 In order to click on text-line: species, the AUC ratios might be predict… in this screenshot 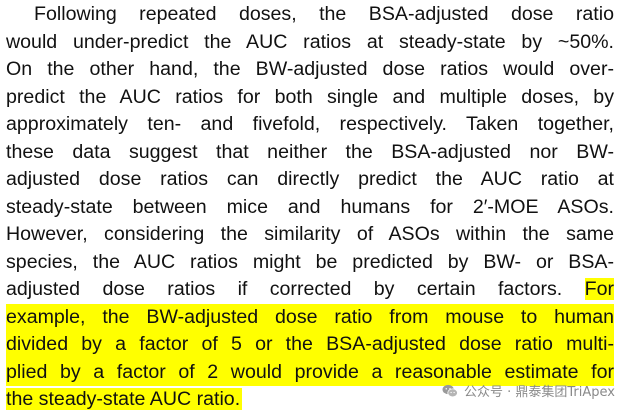, I will do `click(310, 261)`.